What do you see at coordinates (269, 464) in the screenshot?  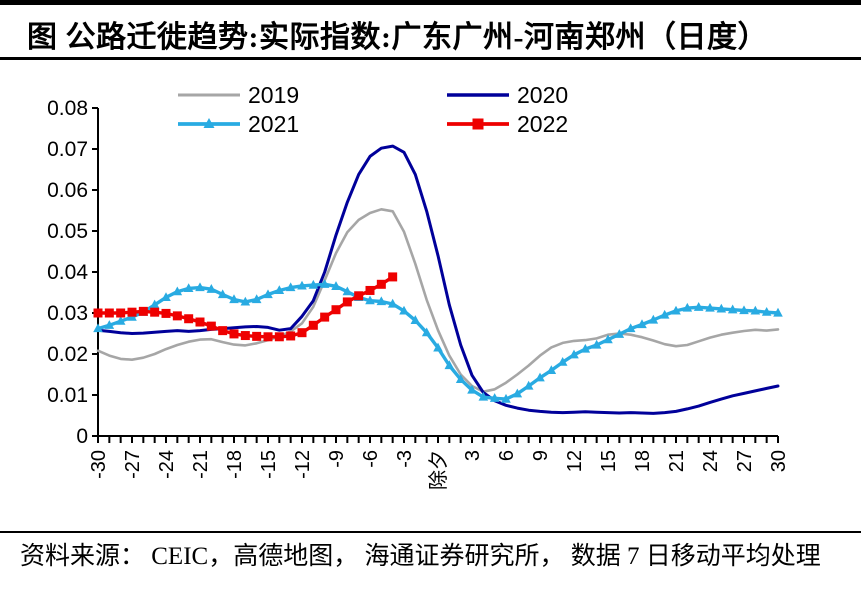 I see `svg-text: -15` at bounding box center [269, 464].